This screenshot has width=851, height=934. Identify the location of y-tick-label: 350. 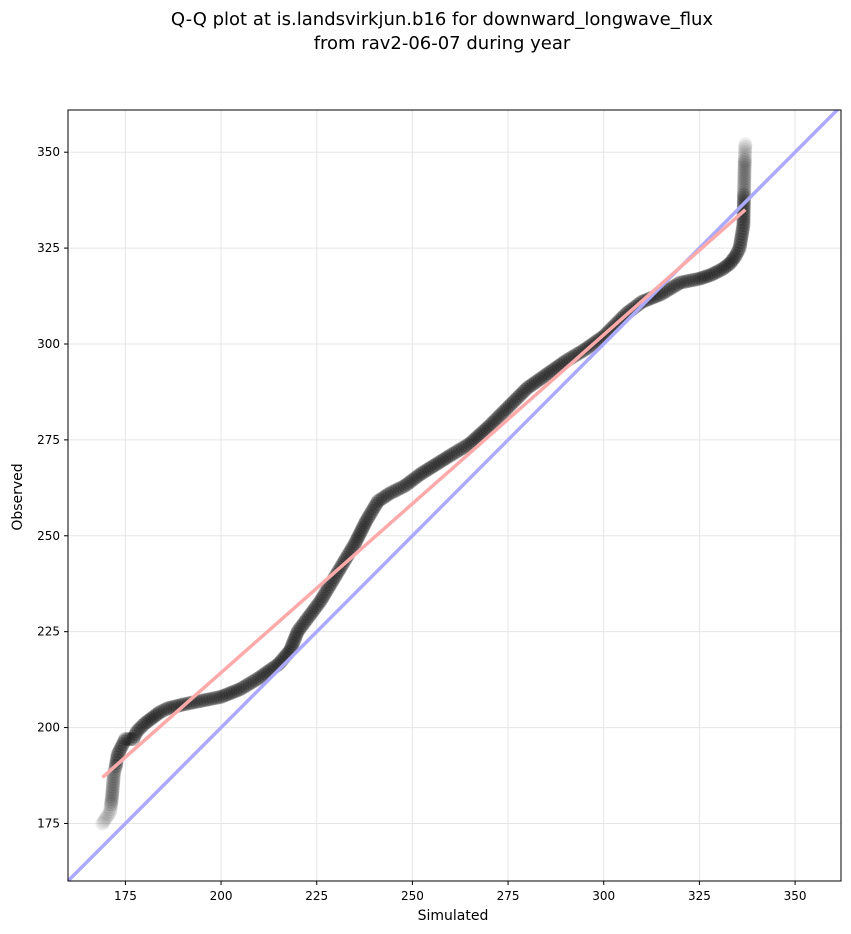
(48, 152).